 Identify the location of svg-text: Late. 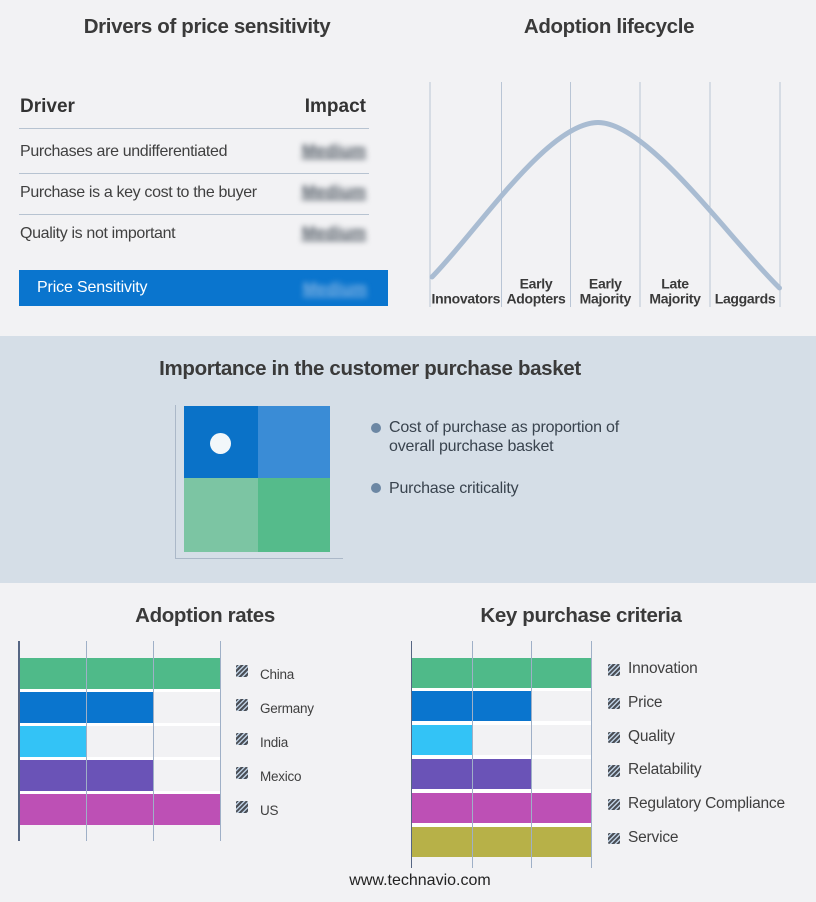
(675, 284).